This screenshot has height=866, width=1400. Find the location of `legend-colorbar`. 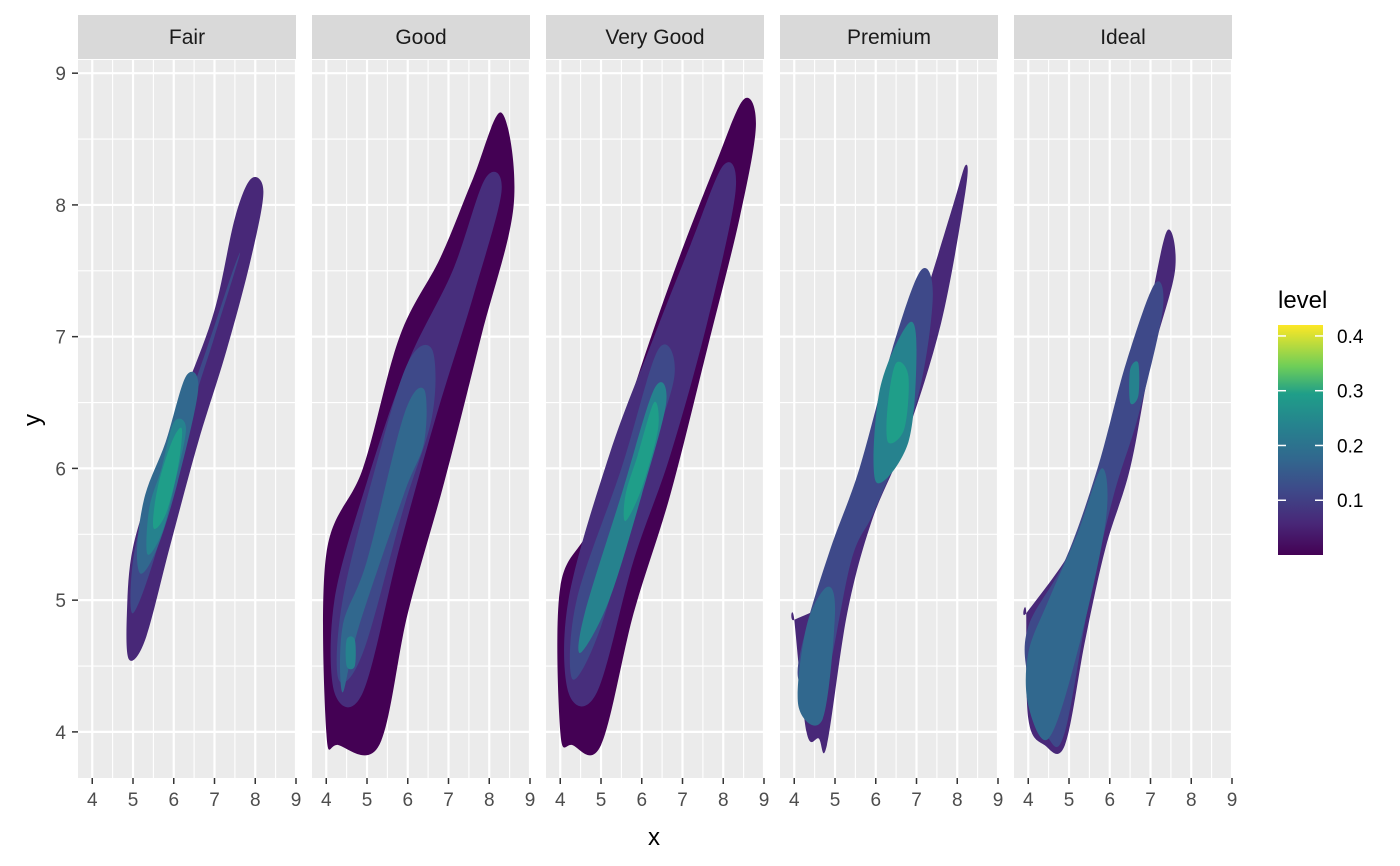

legend-colorbar is located at coordinates (1300, 440).